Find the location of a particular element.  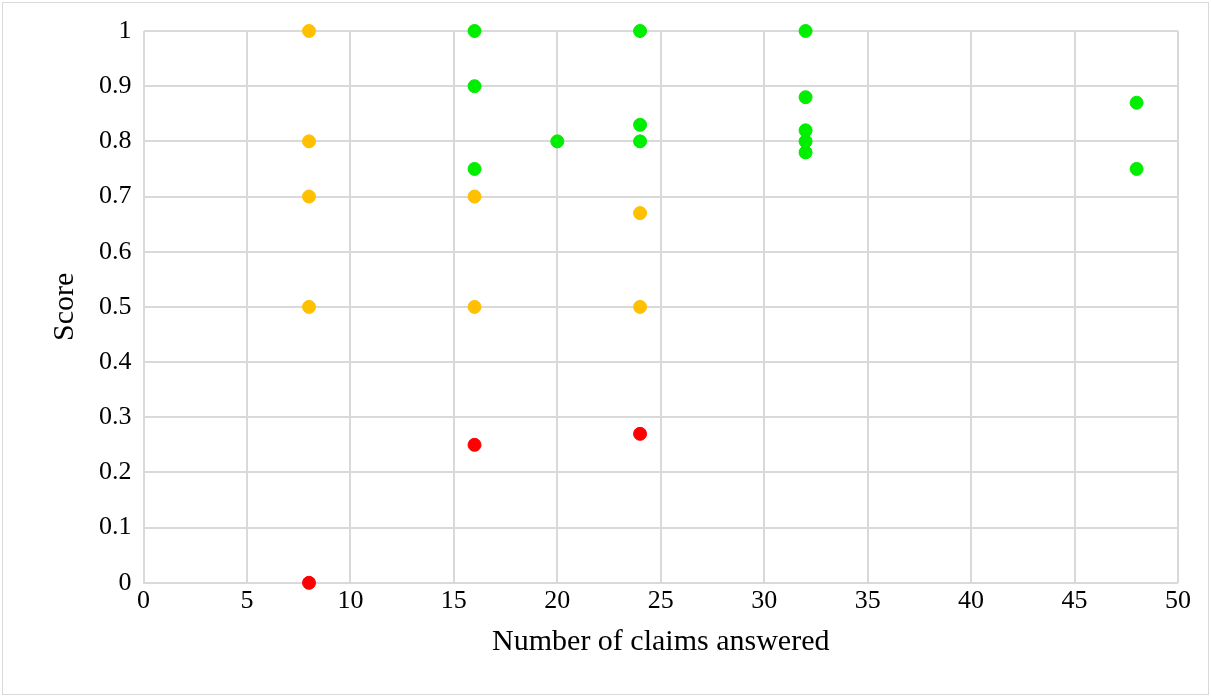

y-tick-label: 0.9 is located at coordinates (115, 85).